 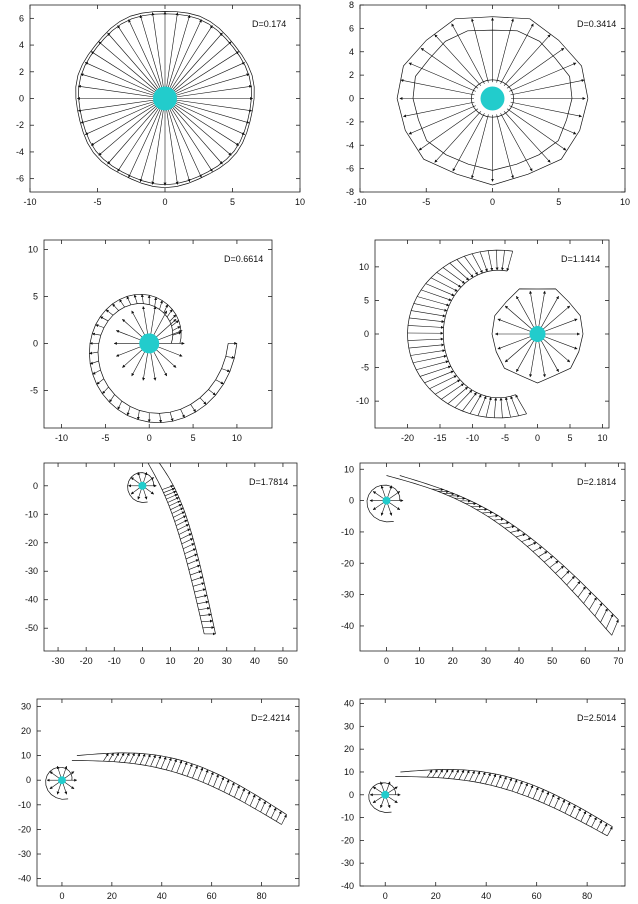 I want to click on x-tick-label: 5, so click(x=558, y=202).